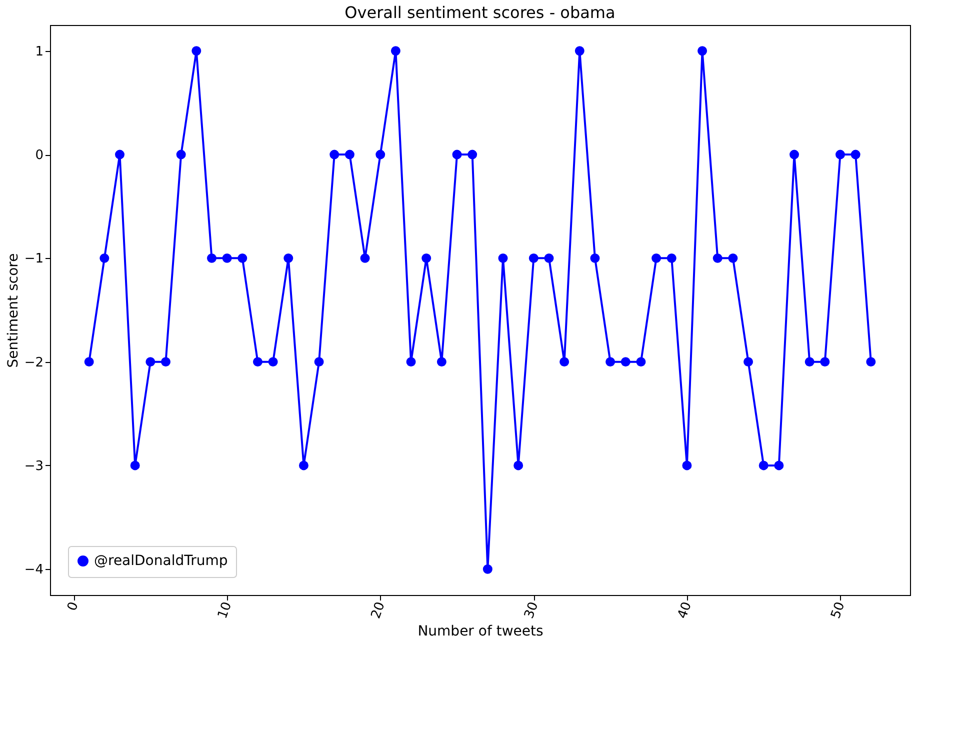  What do you see at coordinates (838, 610) in the screenshot?
I see `x-tick-label: 50` at bounding box center [838, 610].